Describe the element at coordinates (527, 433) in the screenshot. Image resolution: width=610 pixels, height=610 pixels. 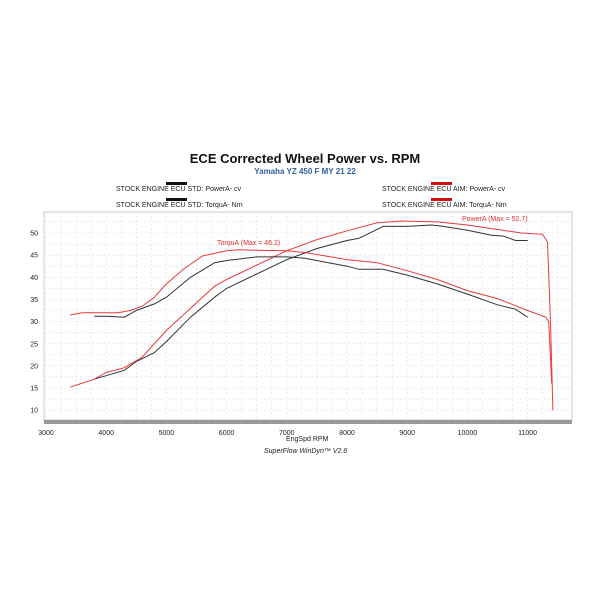
I see `x-tick-label: 11000` at that location.